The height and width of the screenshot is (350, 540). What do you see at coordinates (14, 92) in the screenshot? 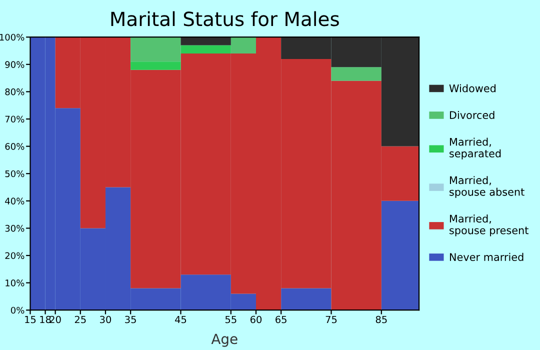
I see `y-tick-label: 80%` at bounding box center [14, 92].